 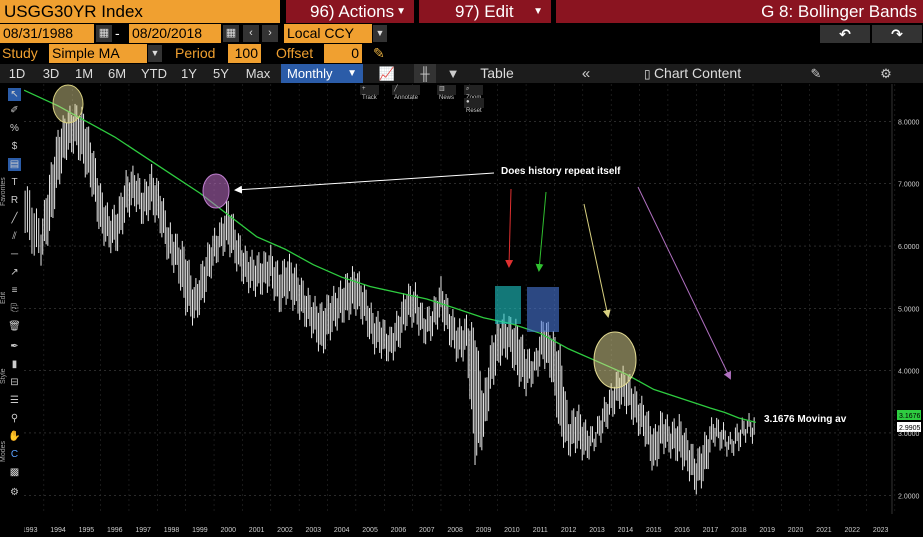 What do you see at coordinates (342, 530) in the screenshot?
I see `x-tick-label: 2004` at bounding box center [342, 530].